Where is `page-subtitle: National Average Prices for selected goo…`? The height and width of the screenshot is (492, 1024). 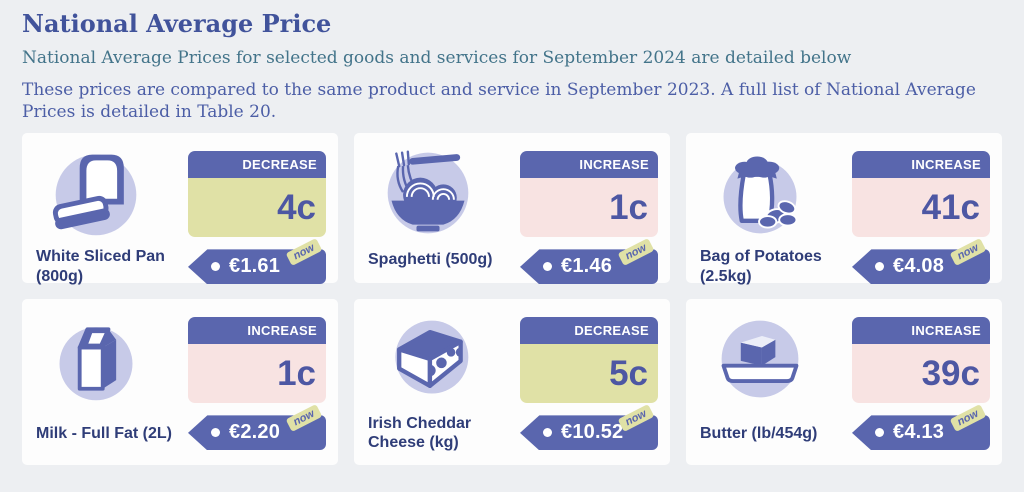
page-subtitle: National Average Prices for selected goo… is located at coordinates (437, 57).